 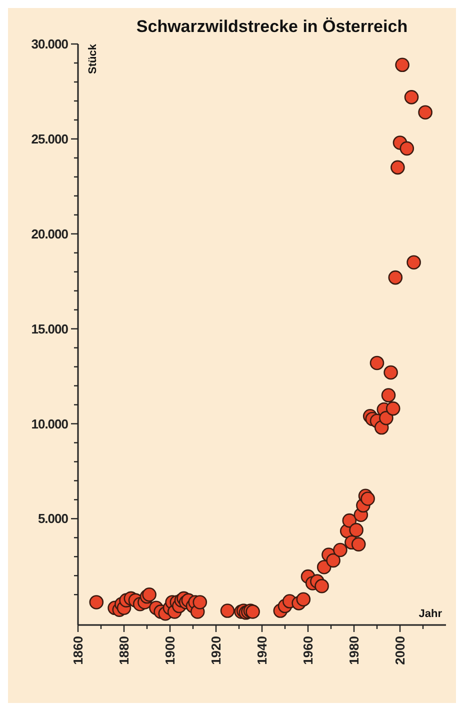 I want to click on y-tick-label: 25.000, so click(x=49, y=138).